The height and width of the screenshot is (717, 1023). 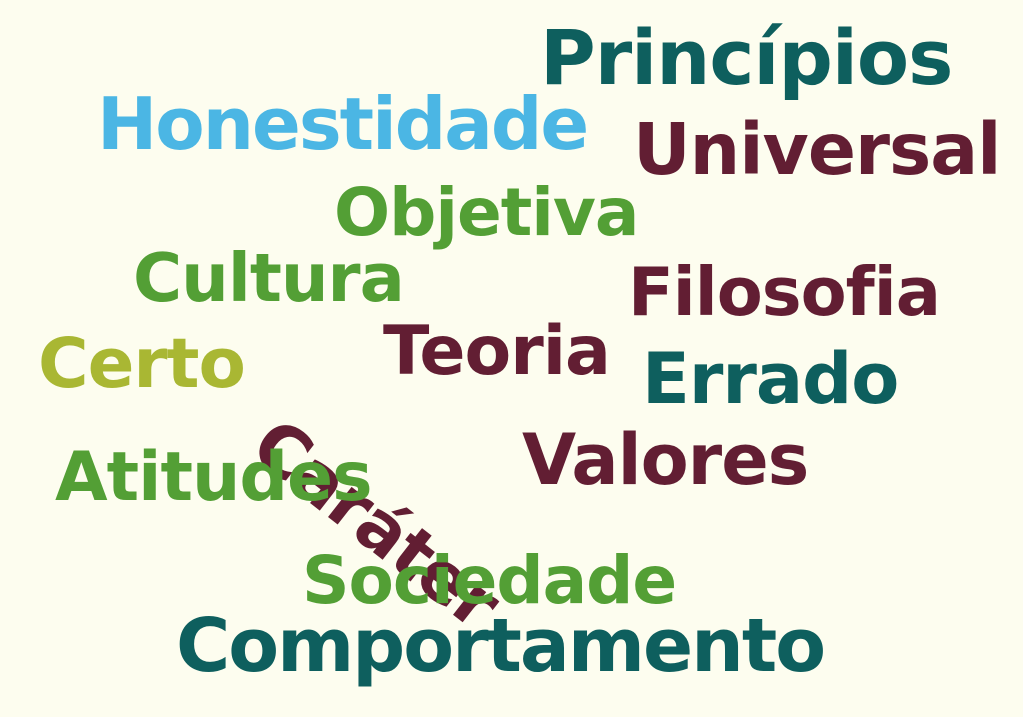 I want to click on word-valores: Valores, so click(x=665, y=460).